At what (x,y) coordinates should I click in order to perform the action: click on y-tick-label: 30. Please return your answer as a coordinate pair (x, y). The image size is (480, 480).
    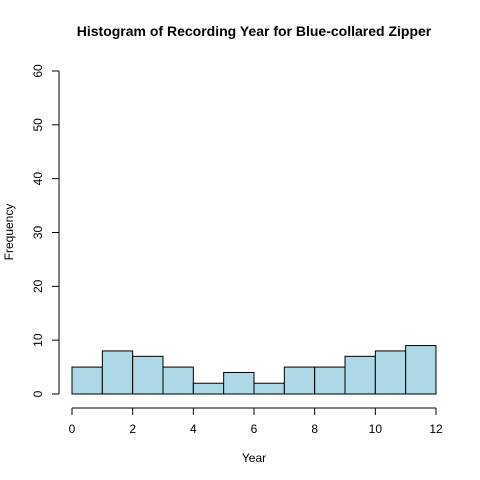
    Looking at the image, I should click on (38, 233).